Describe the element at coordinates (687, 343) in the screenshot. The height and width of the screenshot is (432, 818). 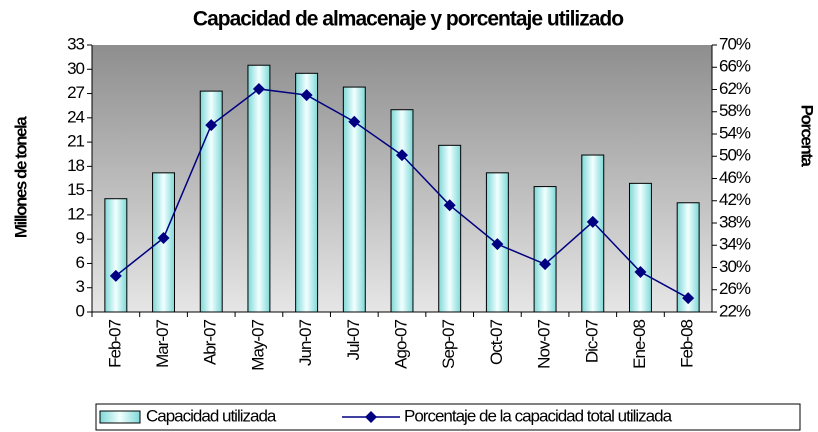
I see `x-tick-label: Feb-08` at that location.